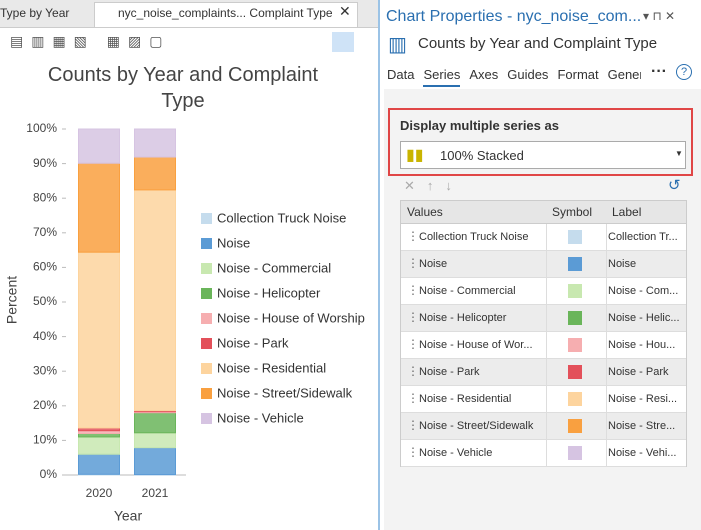  Describe the element at coordinates (622, 264) in the screenshot. I see `label-cell: Noise` at that location.